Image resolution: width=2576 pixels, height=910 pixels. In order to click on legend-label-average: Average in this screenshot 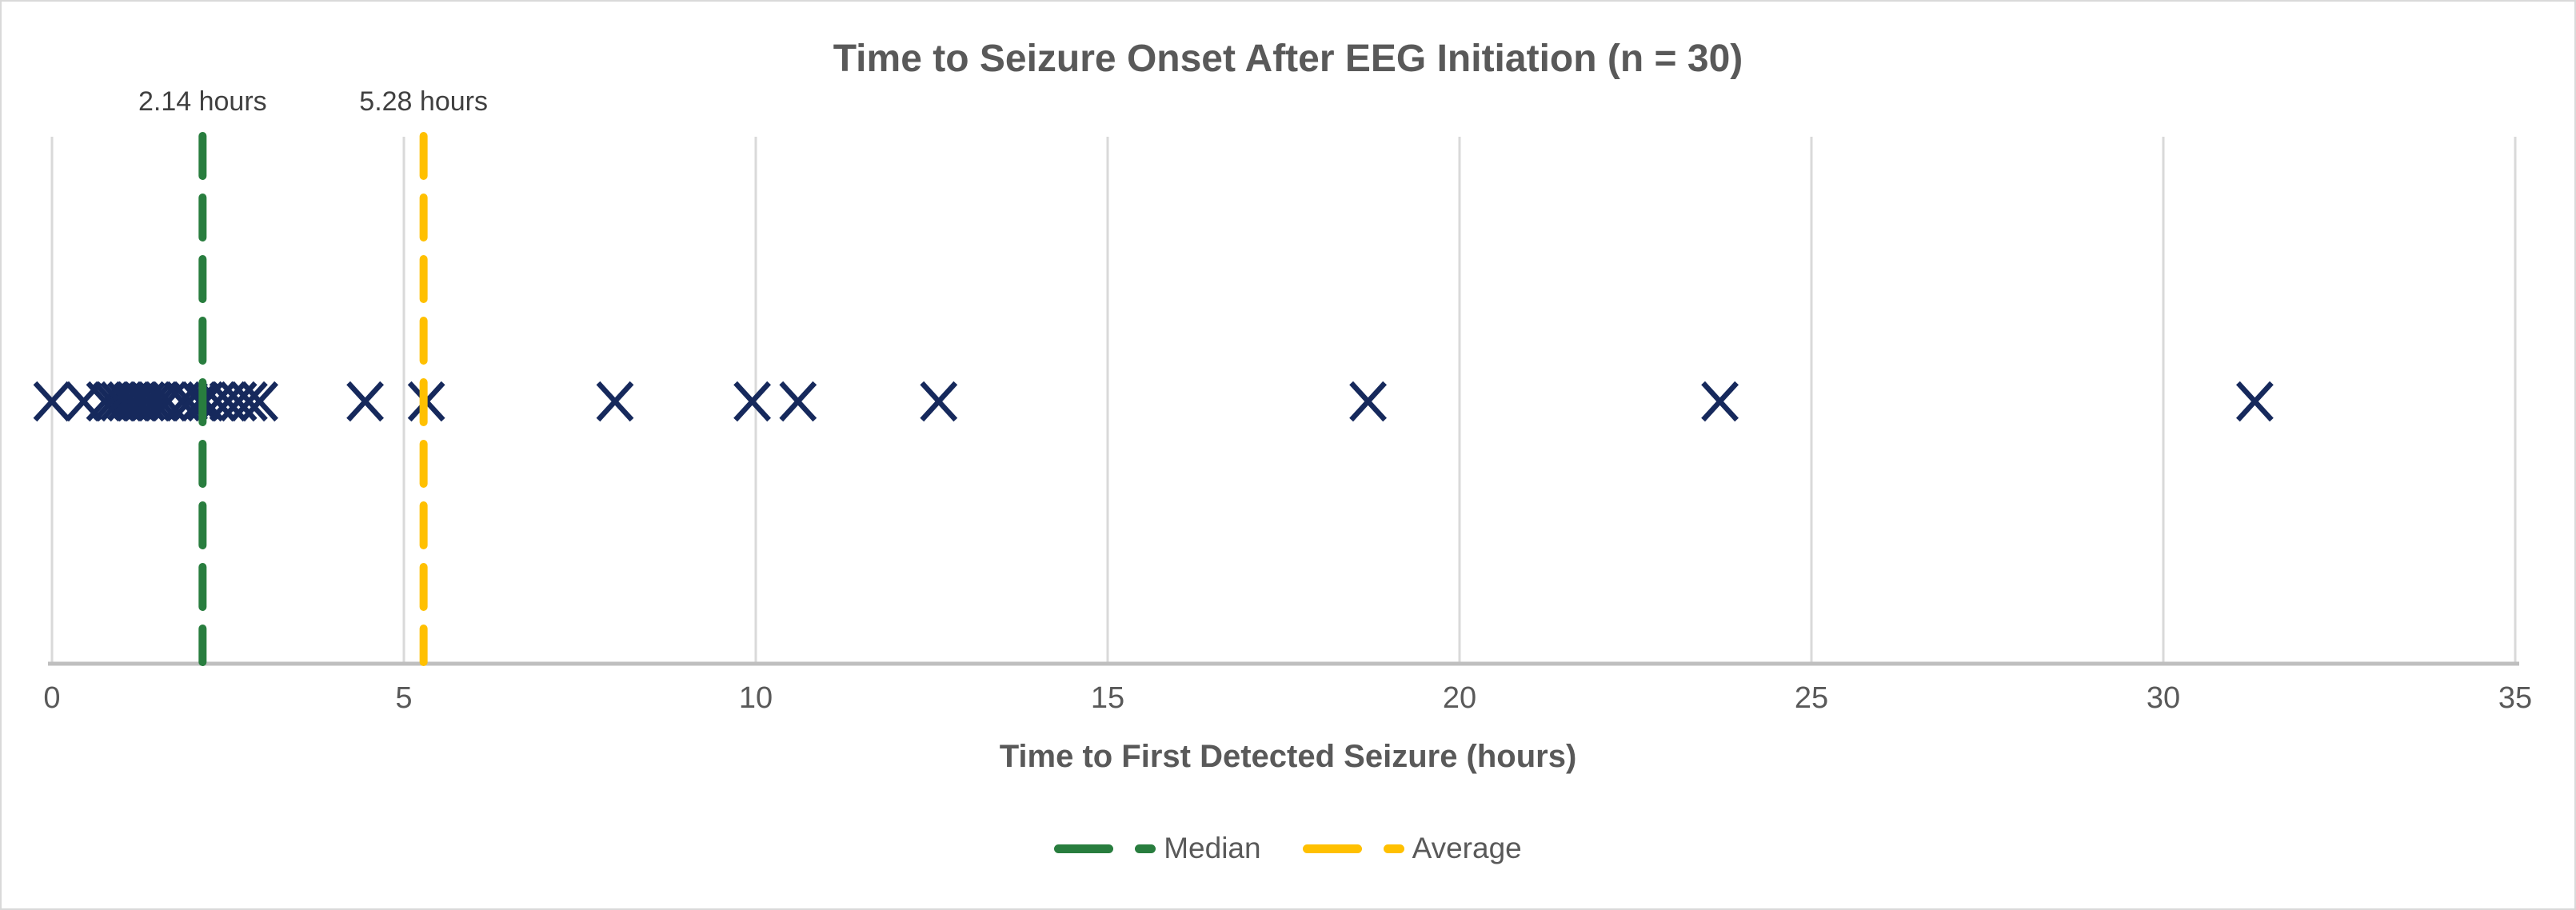, I will do `click(1467, 848)`.